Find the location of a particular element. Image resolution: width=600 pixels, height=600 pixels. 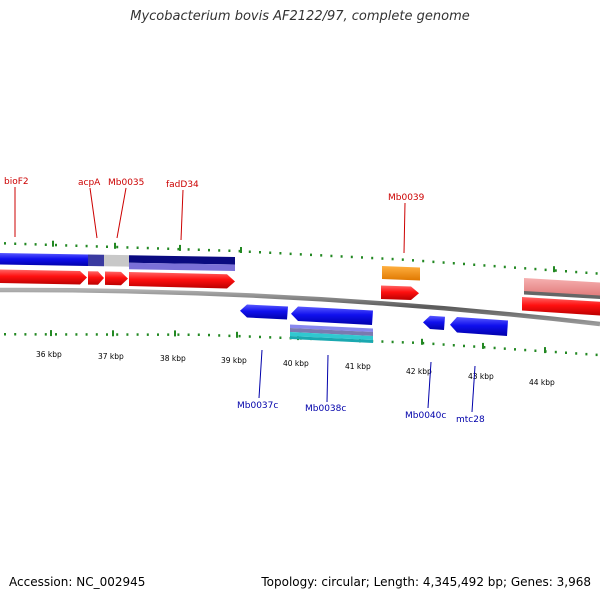

leader-Mb0040c is located at coordinates (429, 385).